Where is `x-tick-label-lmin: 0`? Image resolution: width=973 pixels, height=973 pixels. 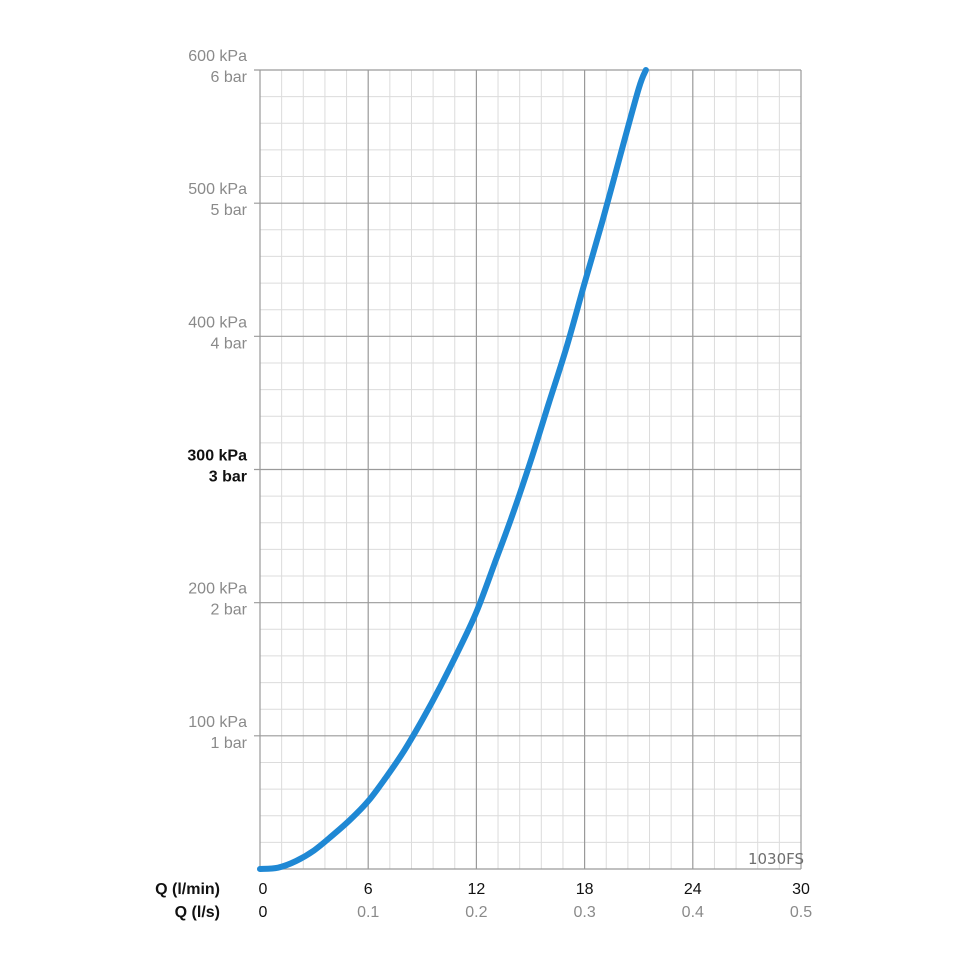 x-tick-label-lmin: 0 is located at coordinates (263, 889).